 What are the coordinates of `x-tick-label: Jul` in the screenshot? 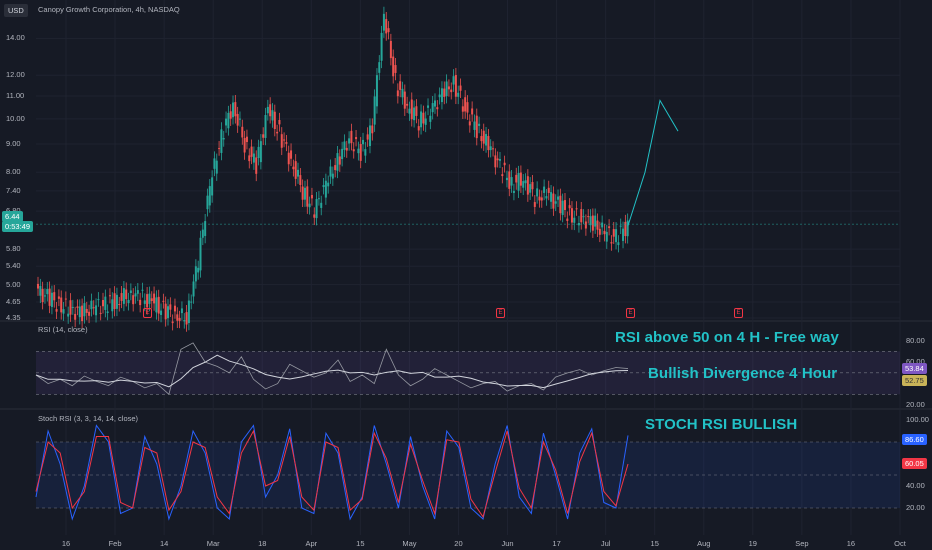 It's located at (605, 543).